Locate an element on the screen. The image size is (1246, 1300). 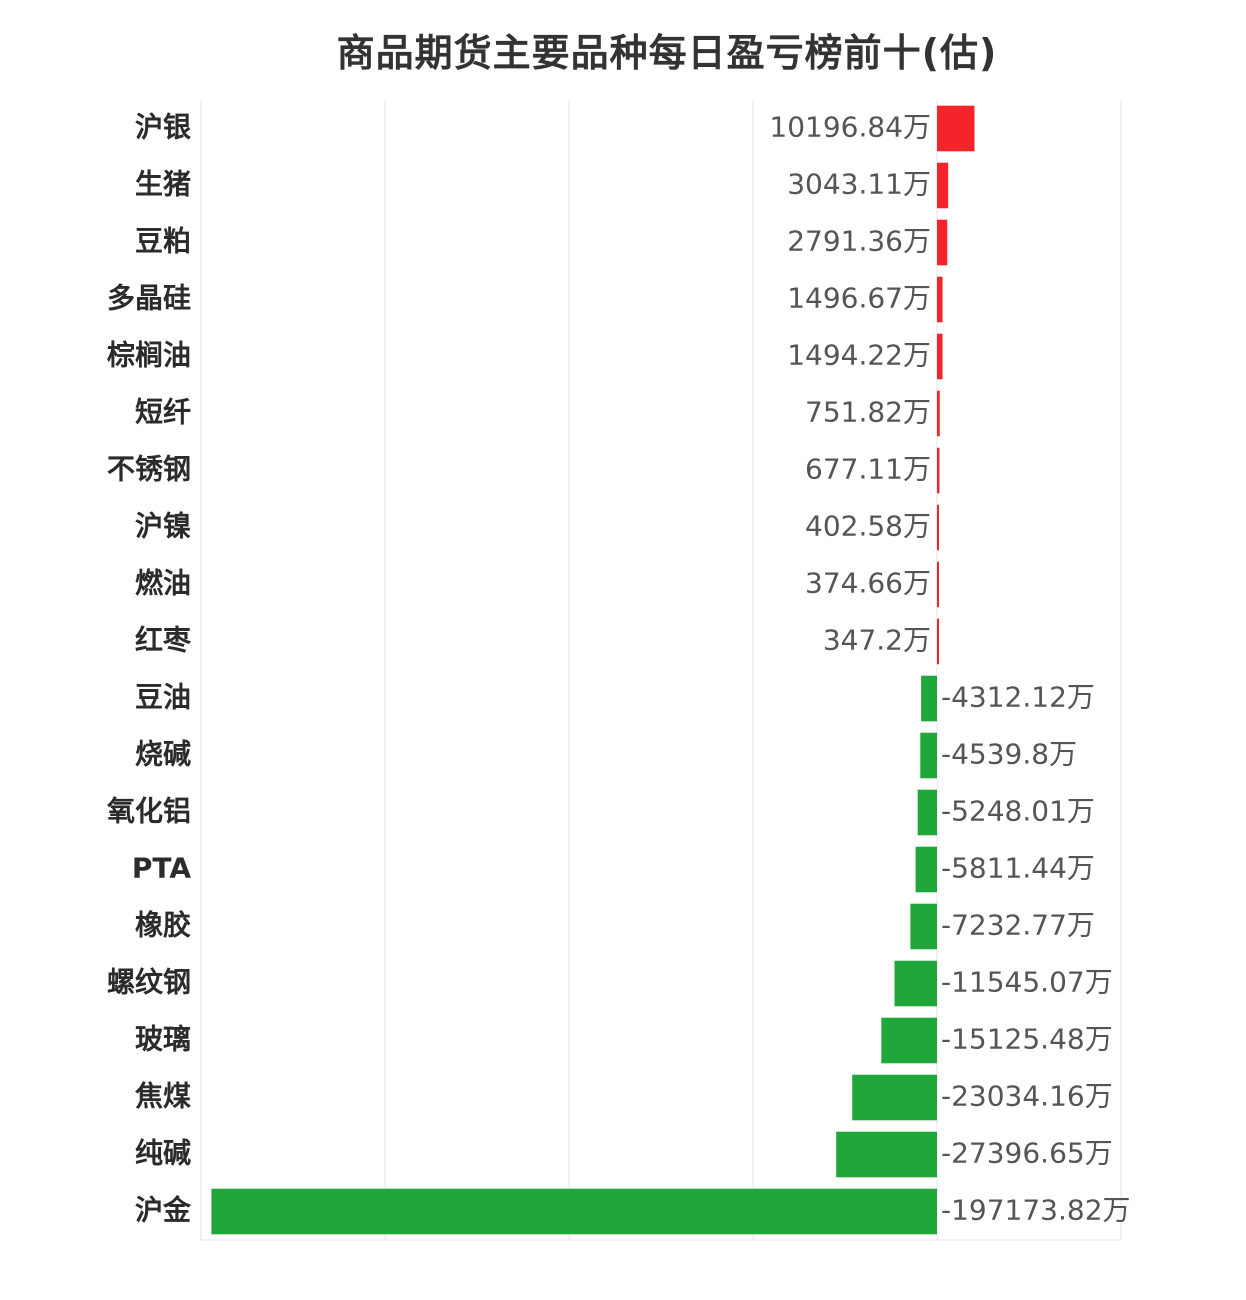
value-label: -4312.12万 is located at coordinates (1018, 697).